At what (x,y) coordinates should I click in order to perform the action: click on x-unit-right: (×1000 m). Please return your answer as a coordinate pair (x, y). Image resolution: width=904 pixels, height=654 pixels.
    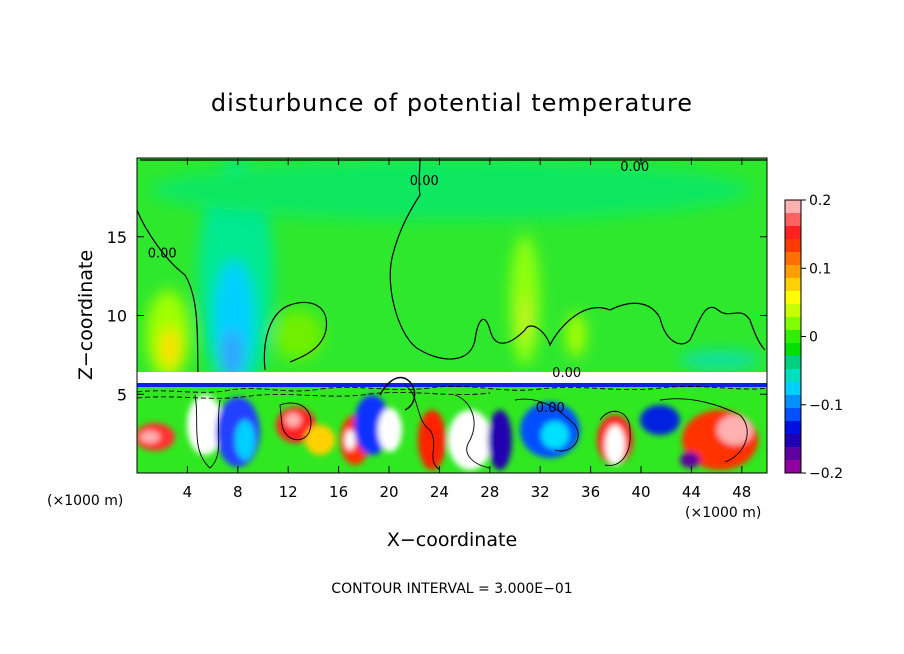
    Looking at the image, I should click on (723, 513).